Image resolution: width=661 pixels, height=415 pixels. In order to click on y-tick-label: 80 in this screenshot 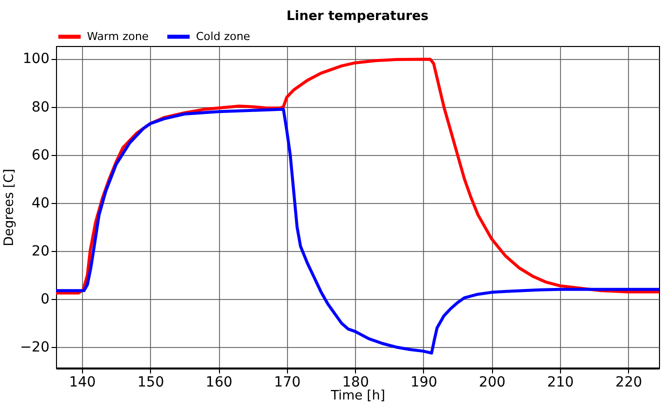, I will do `click(41, 107)`.